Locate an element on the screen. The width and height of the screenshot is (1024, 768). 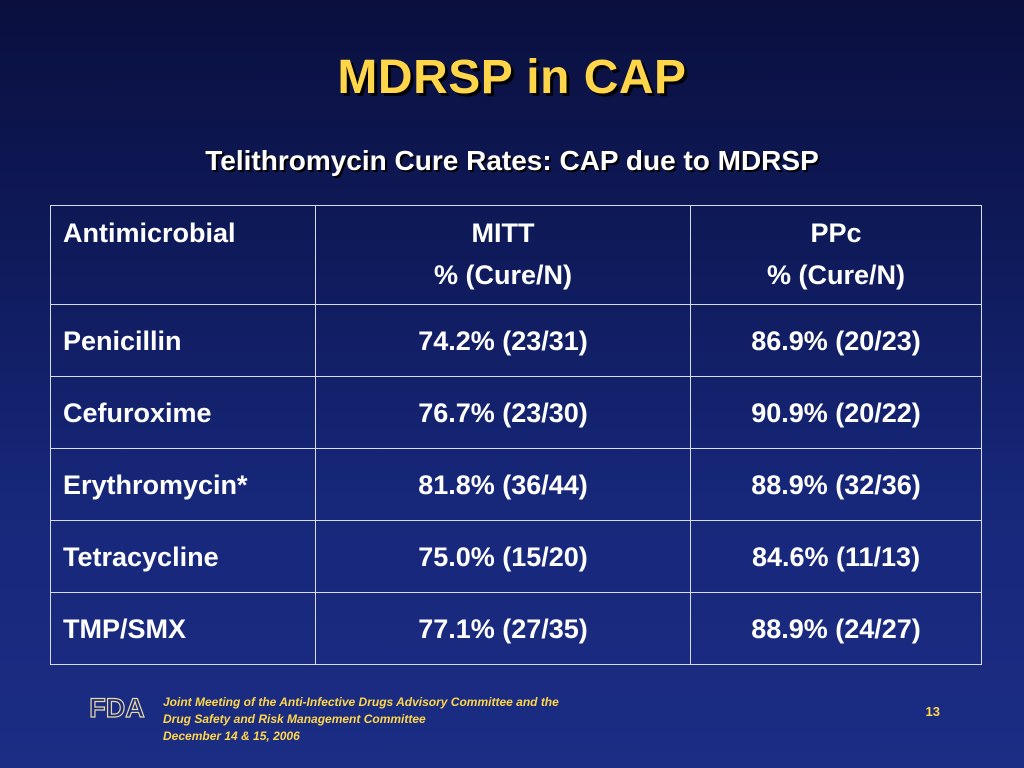
cell-ppc: 88.9% (24/27) is located at coordinates (836, 628).